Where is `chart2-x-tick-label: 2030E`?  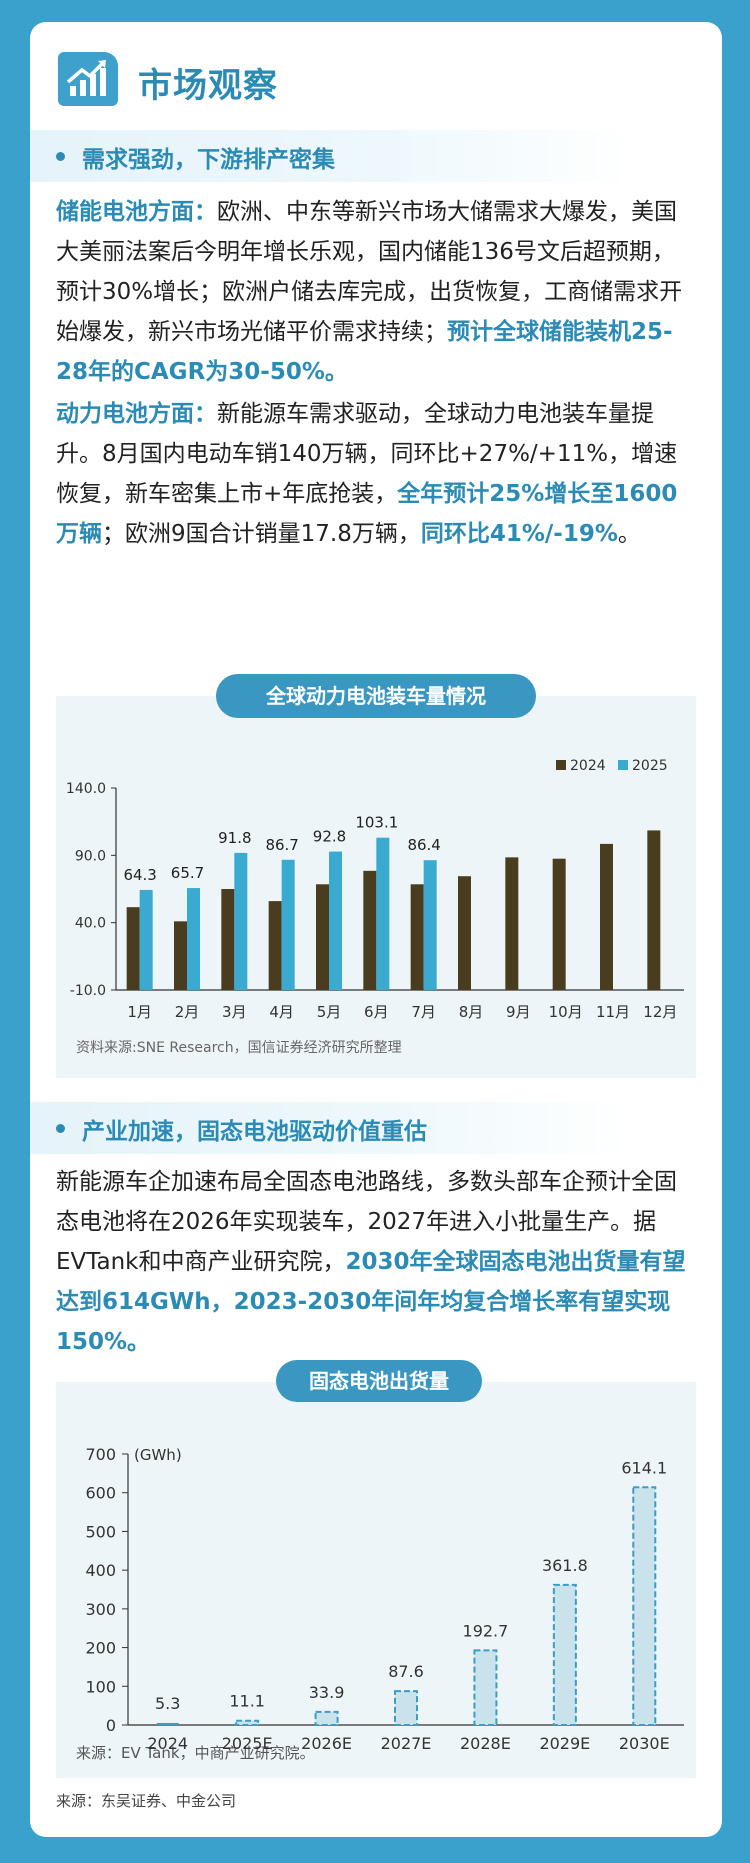
chart2-x-tick-label: 2030E is located at coordinates (644, 1743).